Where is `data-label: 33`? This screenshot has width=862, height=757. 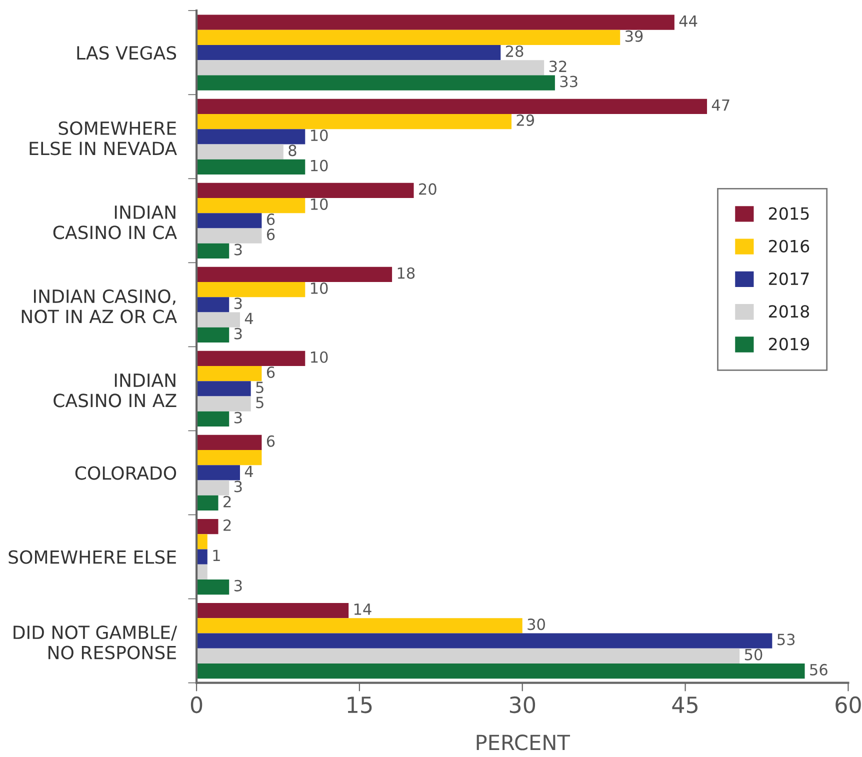
data-label: 33 is located at coordinates (569, 82).